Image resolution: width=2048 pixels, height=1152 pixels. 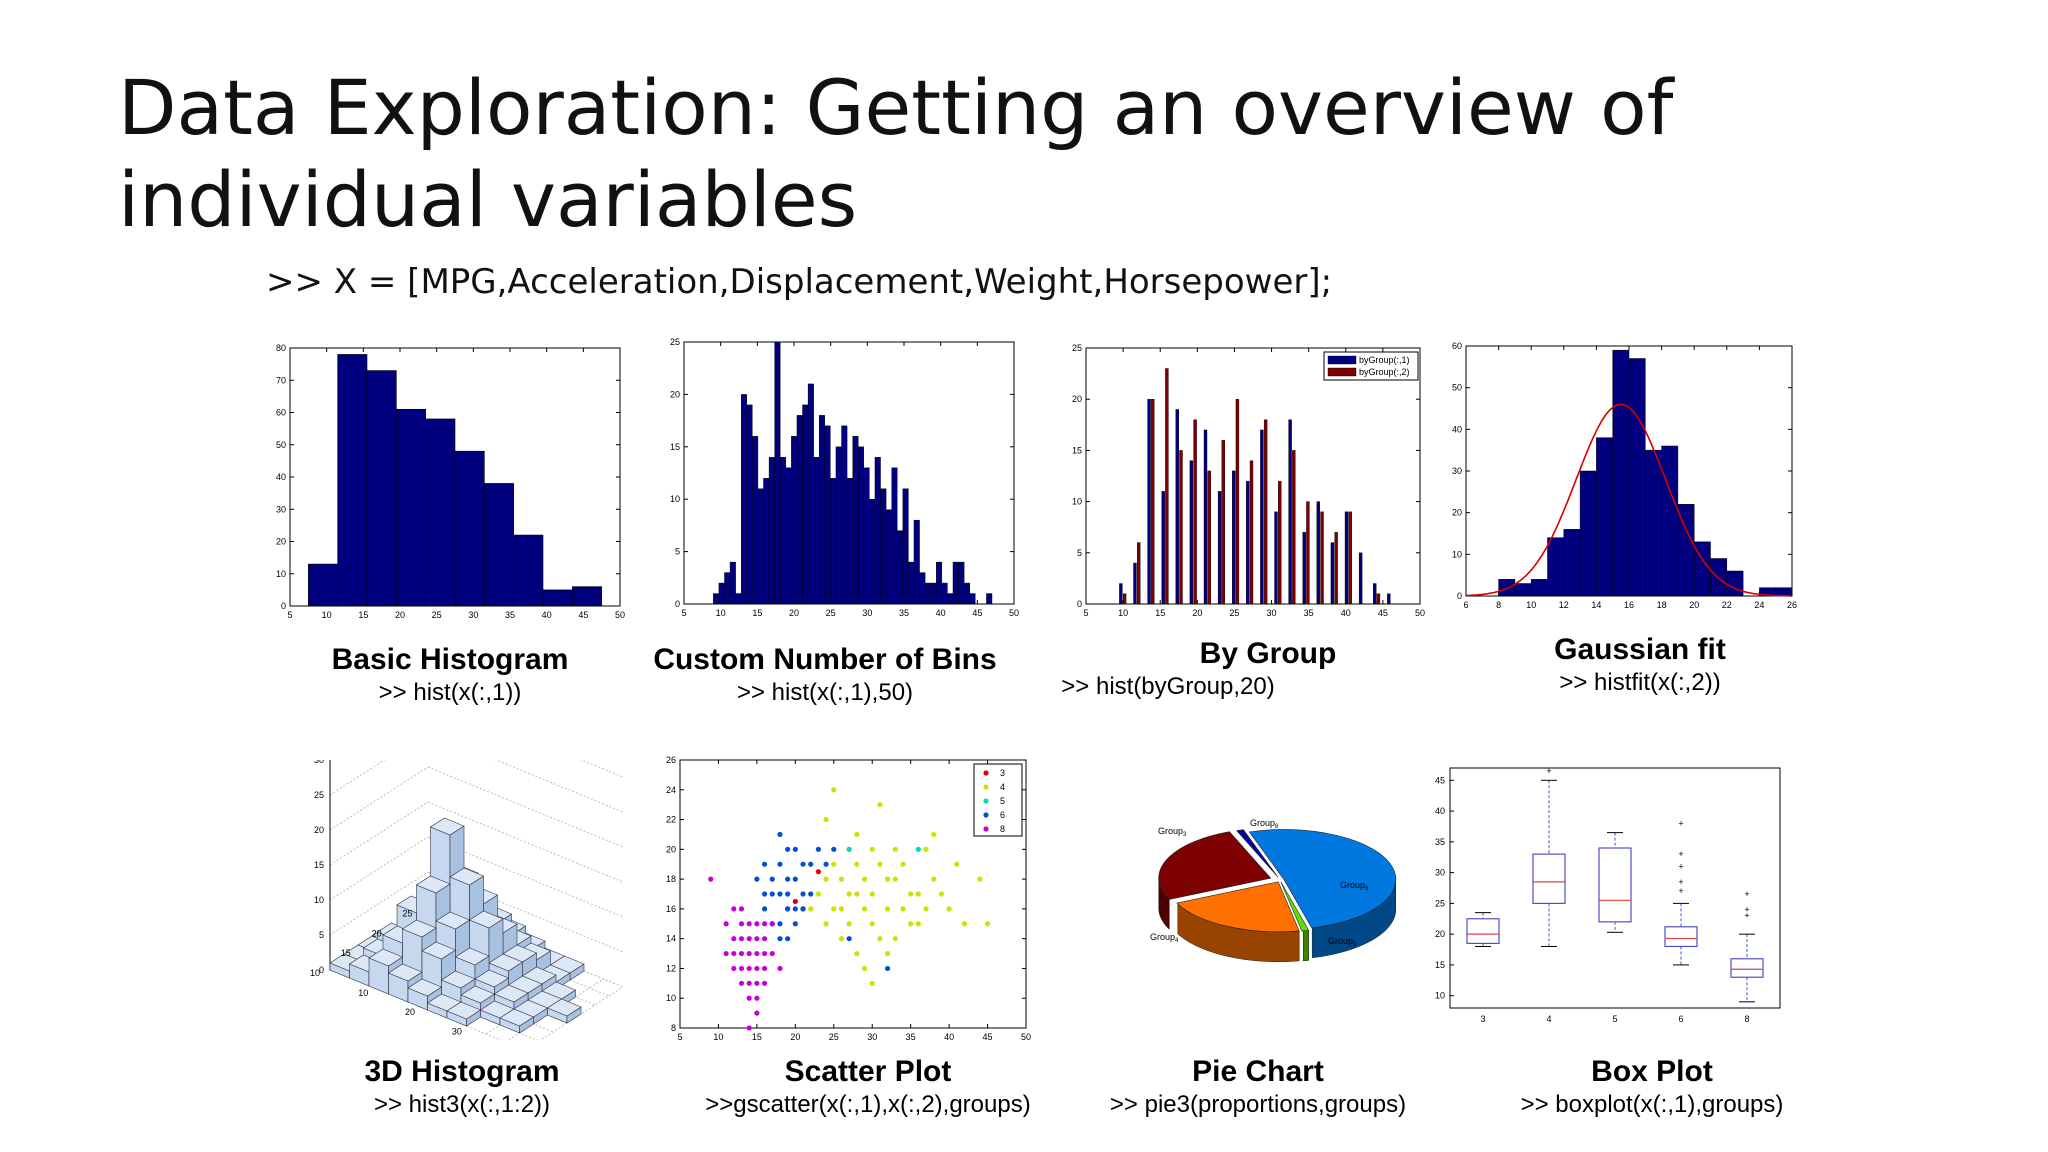 What do you see at coordinates (1257, 853) in the screenshot?
I see `pie-slice-Group3` at bounding box center [1257, 853].